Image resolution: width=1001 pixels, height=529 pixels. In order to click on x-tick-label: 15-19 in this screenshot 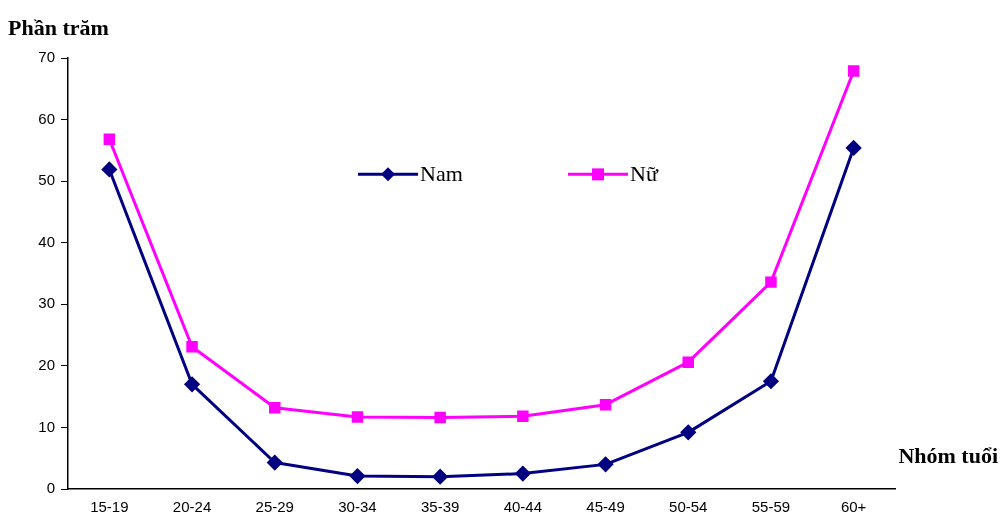, I will do `click(109, 507)`.